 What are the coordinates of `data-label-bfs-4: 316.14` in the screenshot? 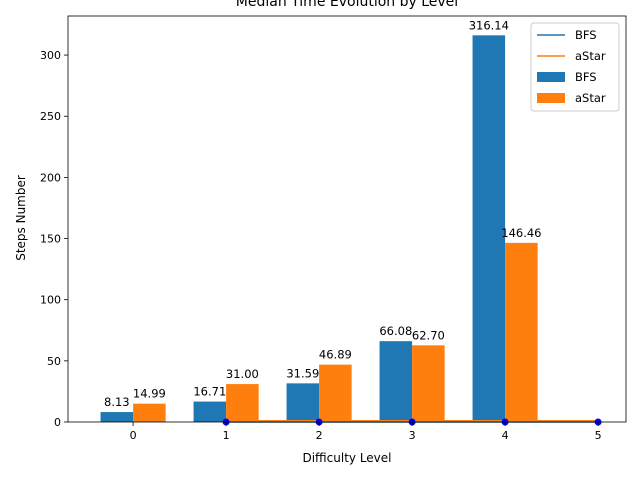 It's located at (489, 25).